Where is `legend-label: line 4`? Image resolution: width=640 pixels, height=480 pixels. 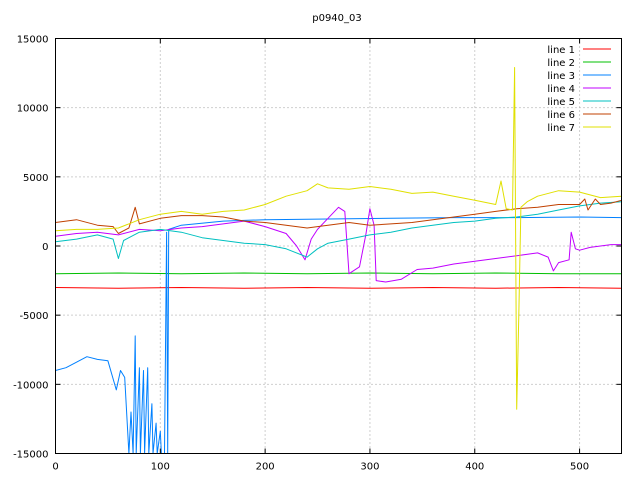
legend-label: line 4 is located at coordinates (561, 89).